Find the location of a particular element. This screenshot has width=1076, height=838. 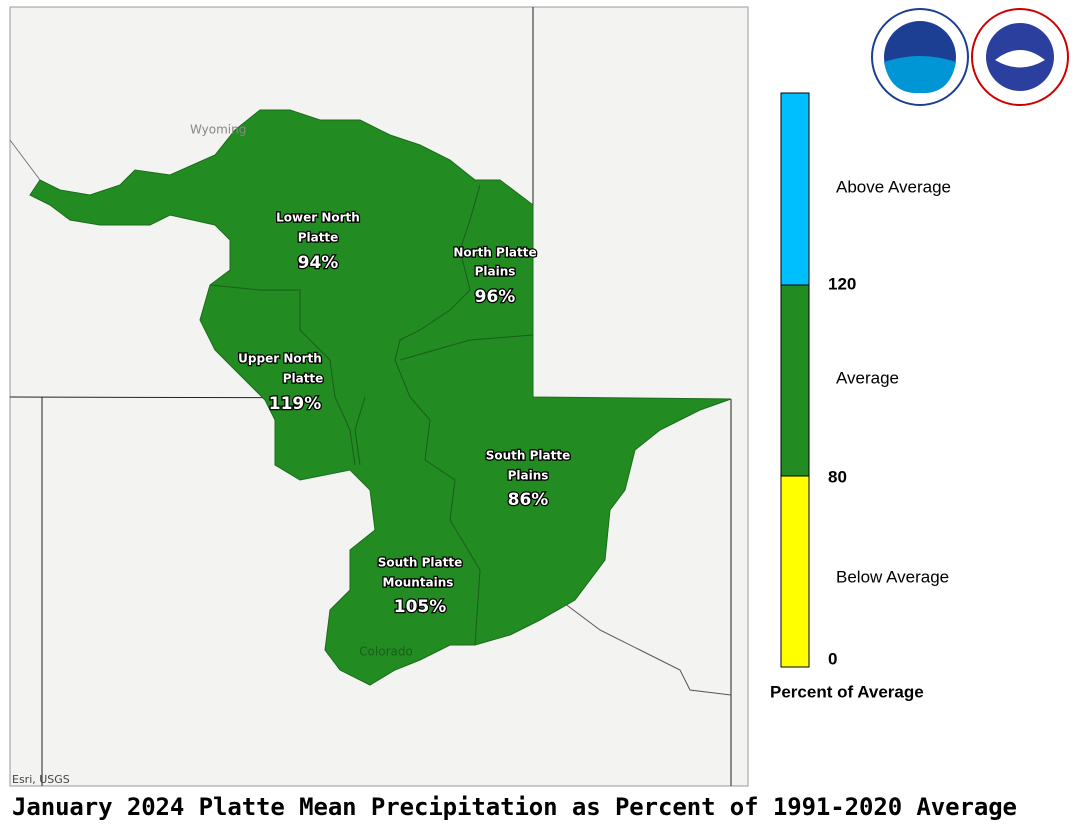

attribution: Esri, USGS is located at coordinates (41, 779).